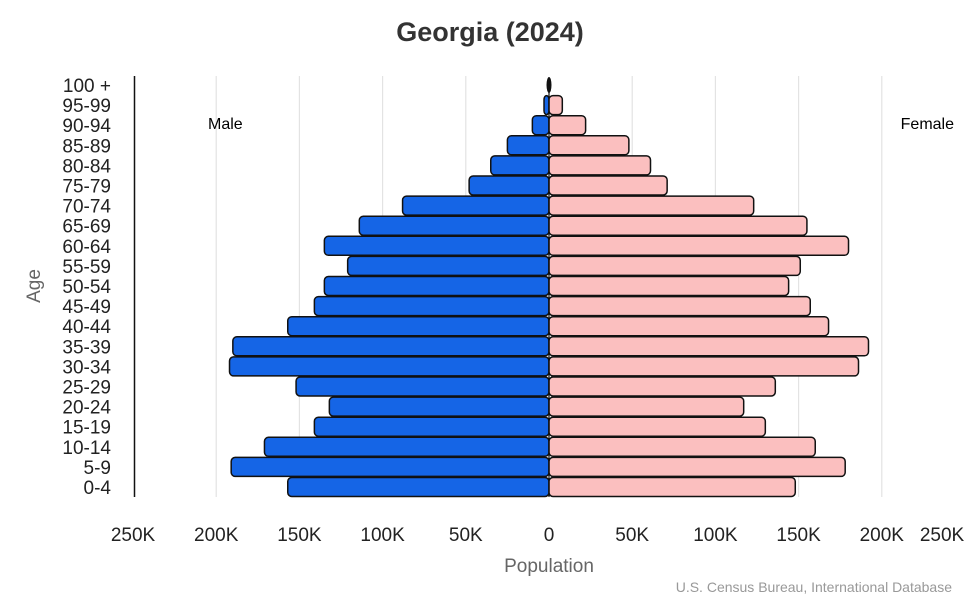  Describe the element at coordinates (86, 106) in the screenshot. I see `y-tick-label: 95-99` at that location.